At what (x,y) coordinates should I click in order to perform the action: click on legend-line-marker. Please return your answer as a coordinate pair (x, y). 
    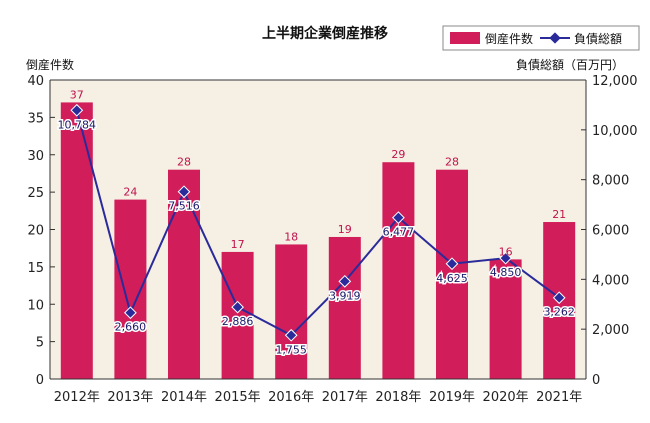
    Looking at the image, I should click on (555, 38).